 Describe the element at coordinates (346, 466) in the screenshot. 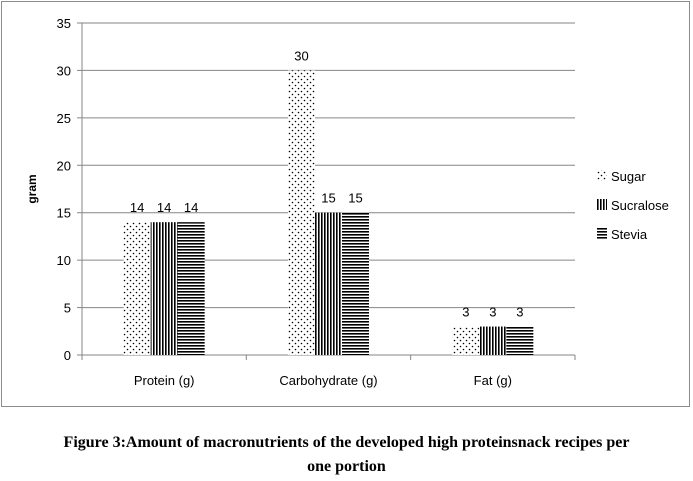

I see `caption-line-2: one portion` at that location.